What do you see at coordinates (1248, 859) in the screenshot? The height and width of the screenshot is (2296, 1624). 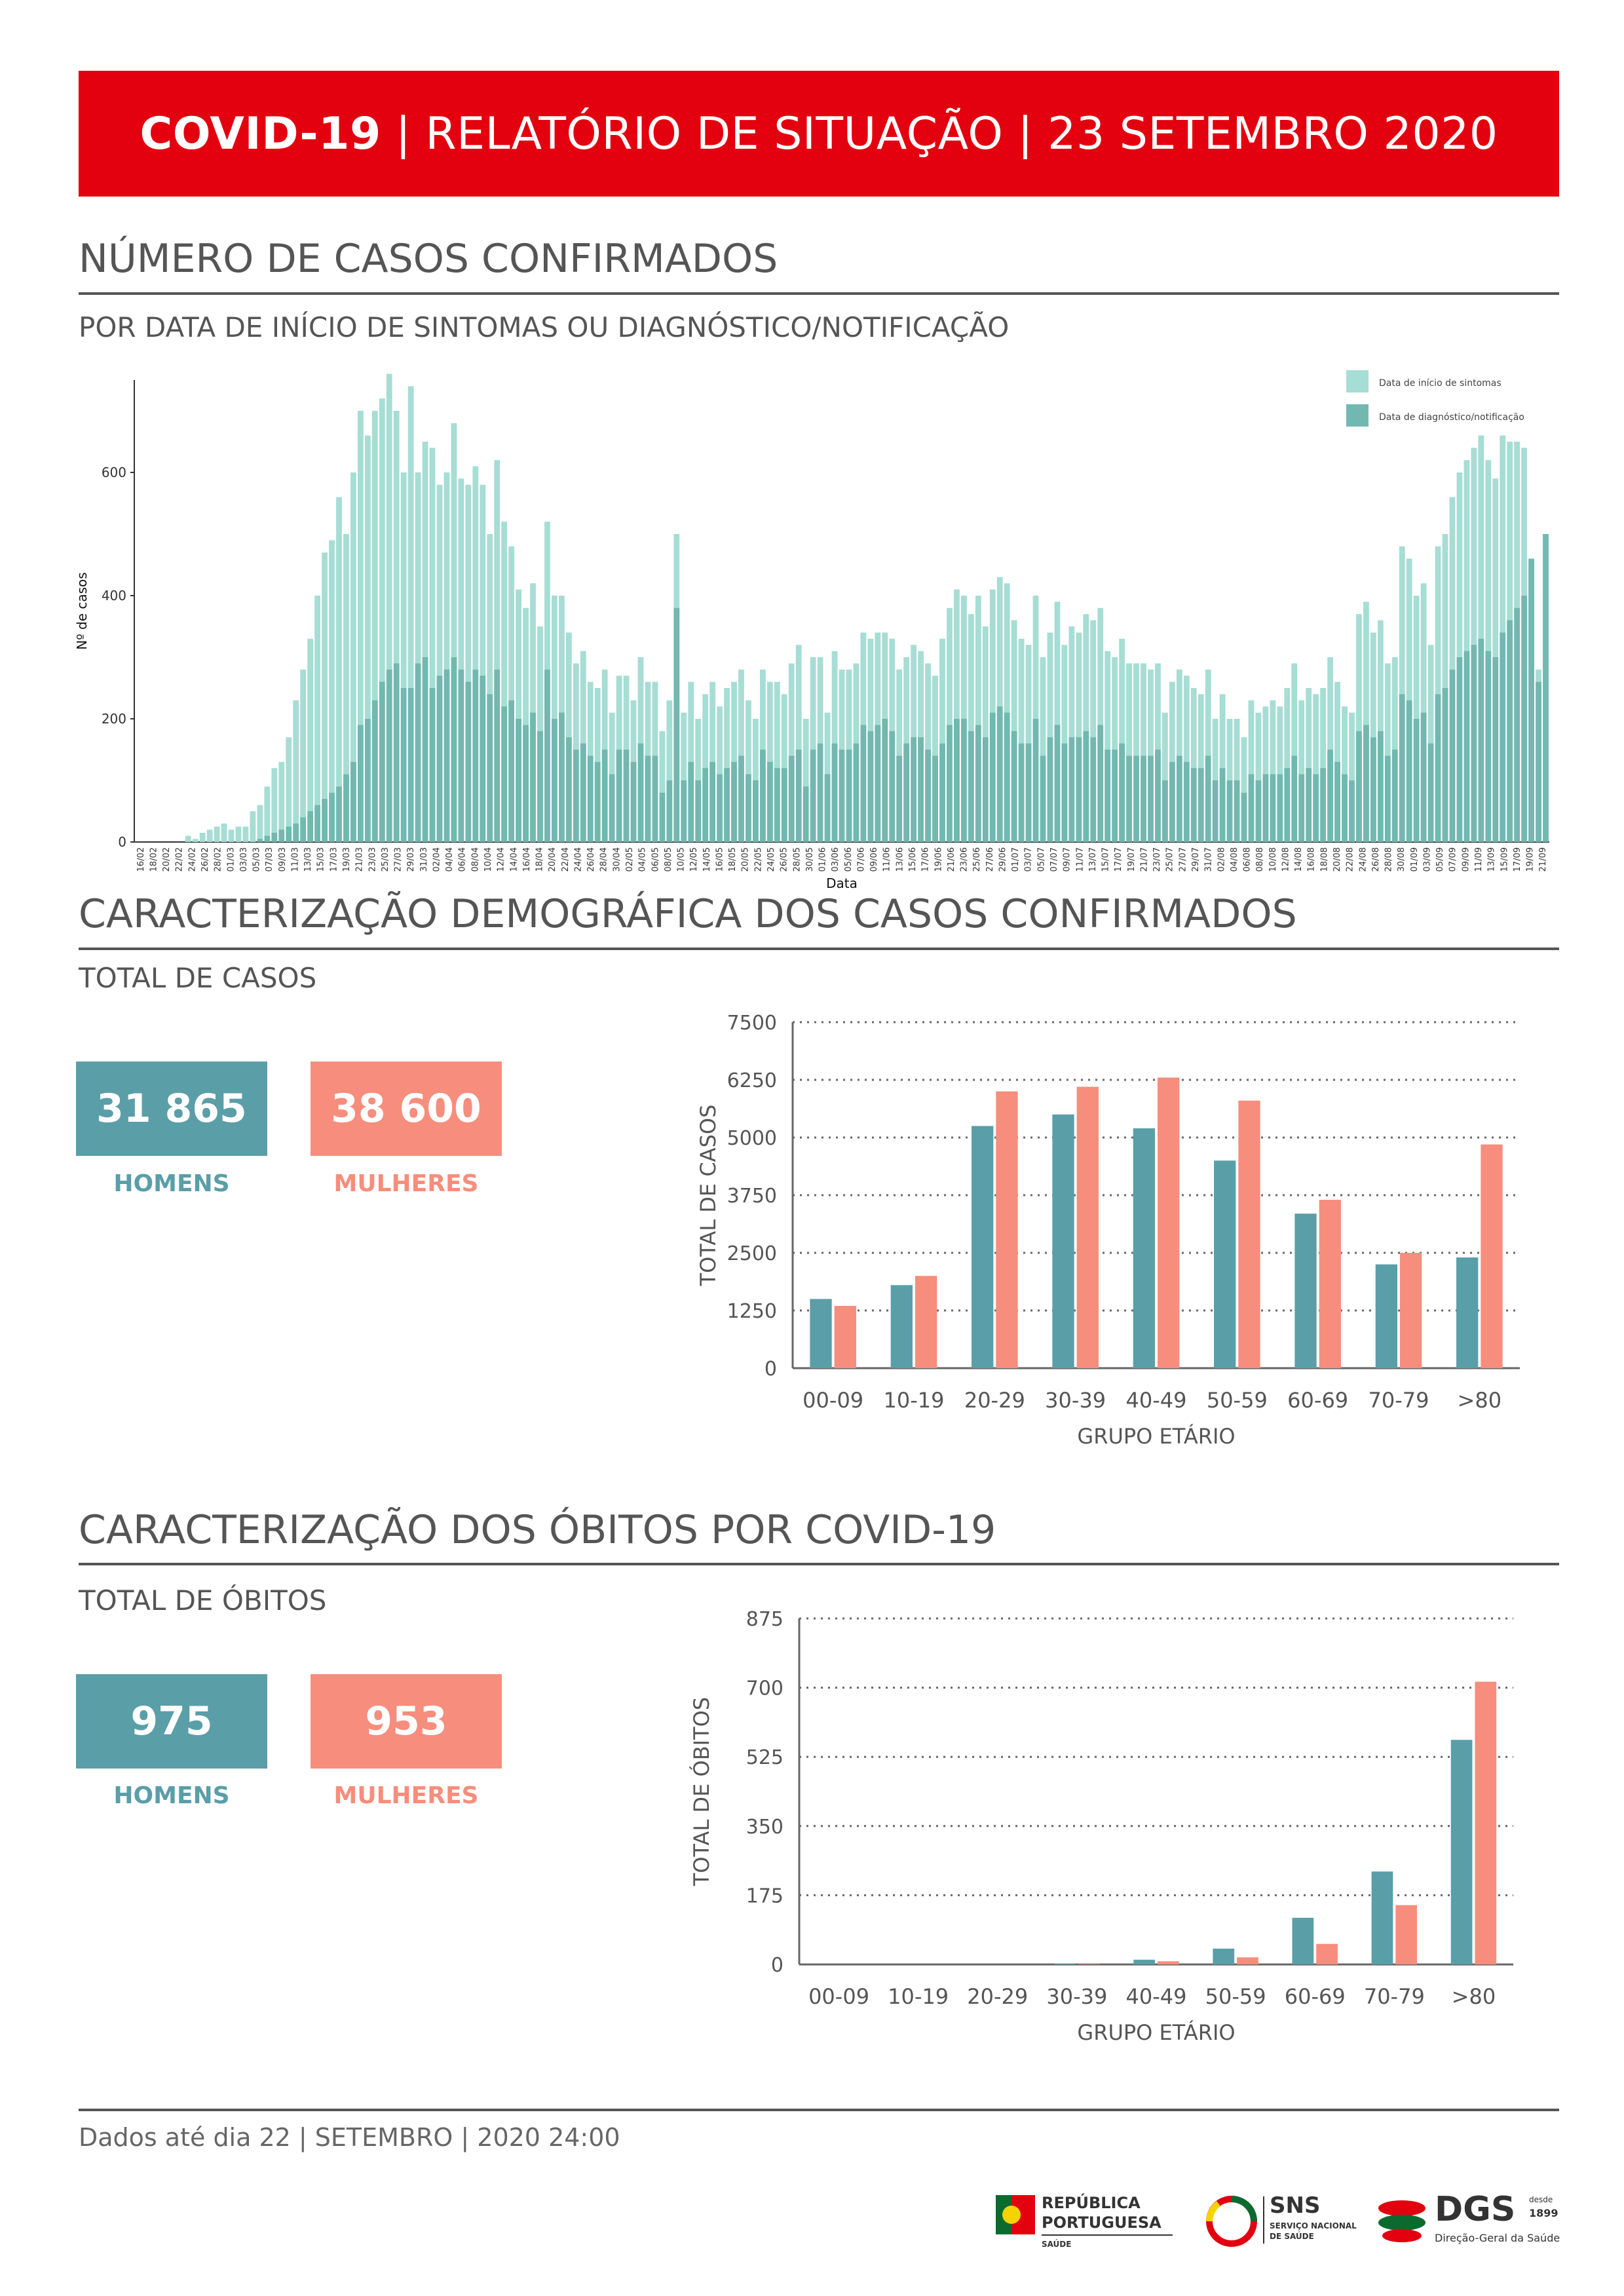 I see `epi-x-tick-label: 06/08` at bounding box center [1248, 859].